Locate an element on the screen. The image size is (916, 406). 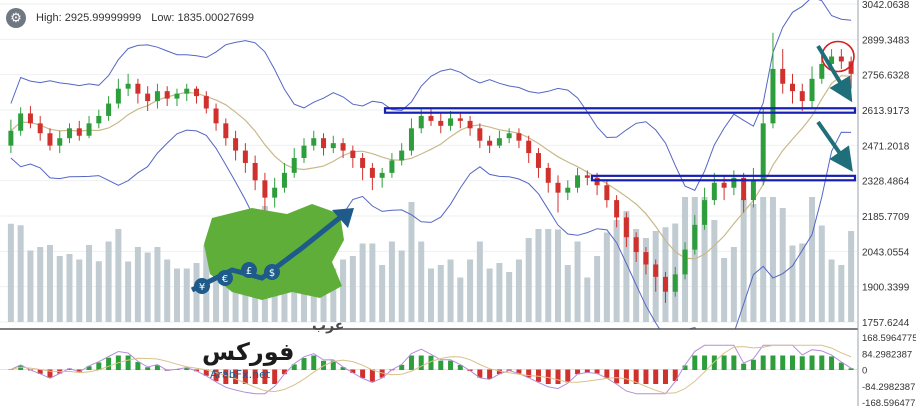
gear-icon: ⚙ is located at coordinates (16, 18).